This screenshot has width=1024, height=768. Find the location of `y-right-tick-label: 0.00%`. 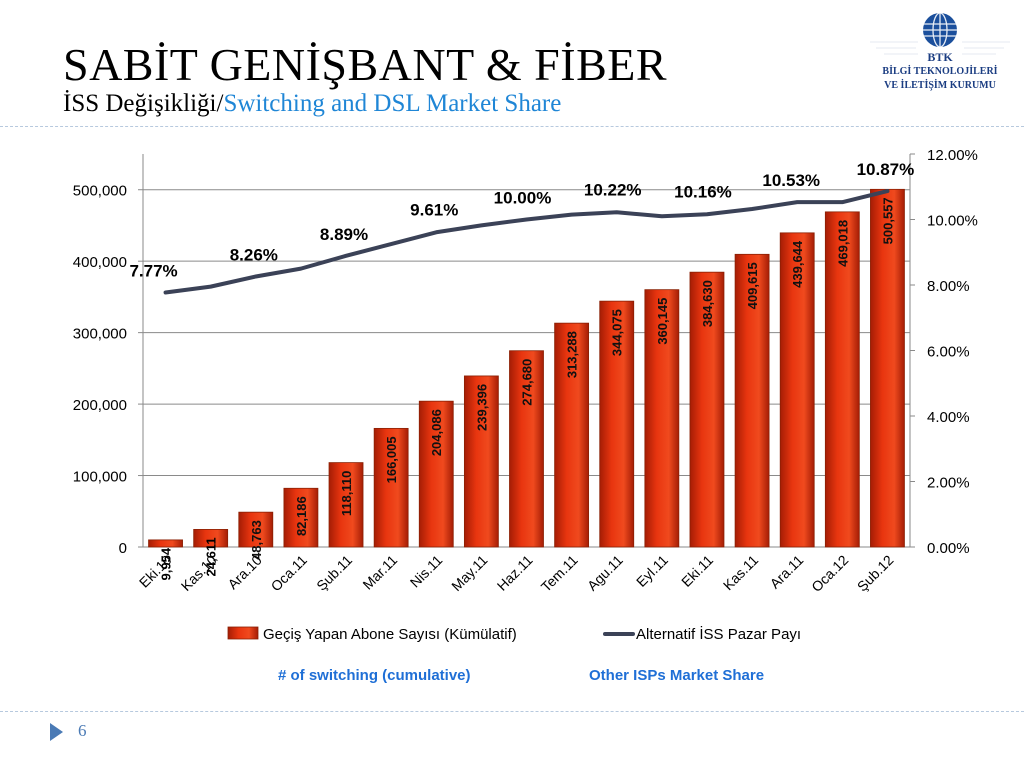

y-right-tick-label: 0.00% is located at coordinates (948, 548).